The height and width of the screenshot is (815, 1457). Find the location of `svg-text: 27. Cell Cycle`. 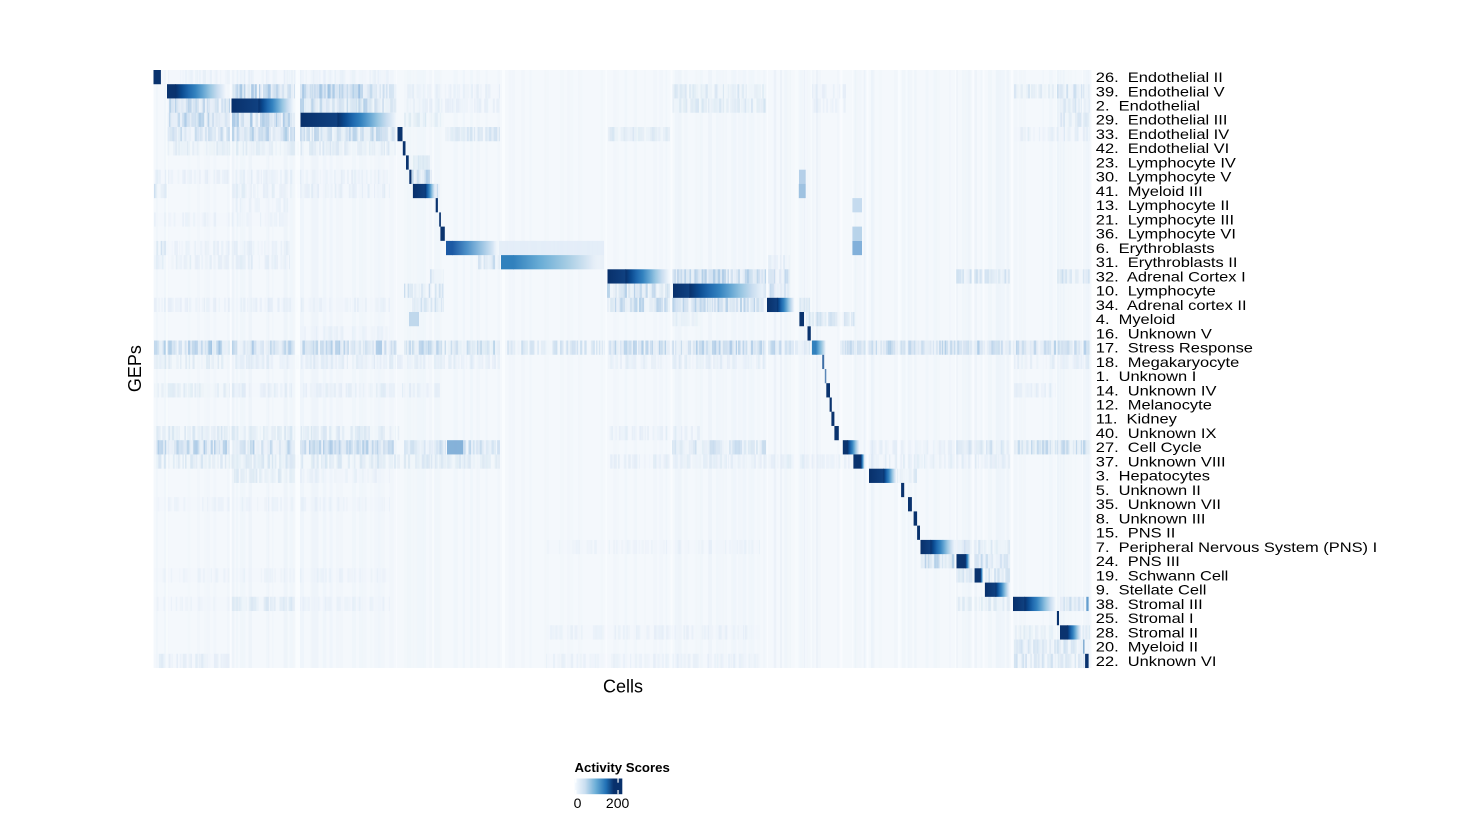

svg-text: 27. Cell Cycle is located at coordinates (1149, 447).